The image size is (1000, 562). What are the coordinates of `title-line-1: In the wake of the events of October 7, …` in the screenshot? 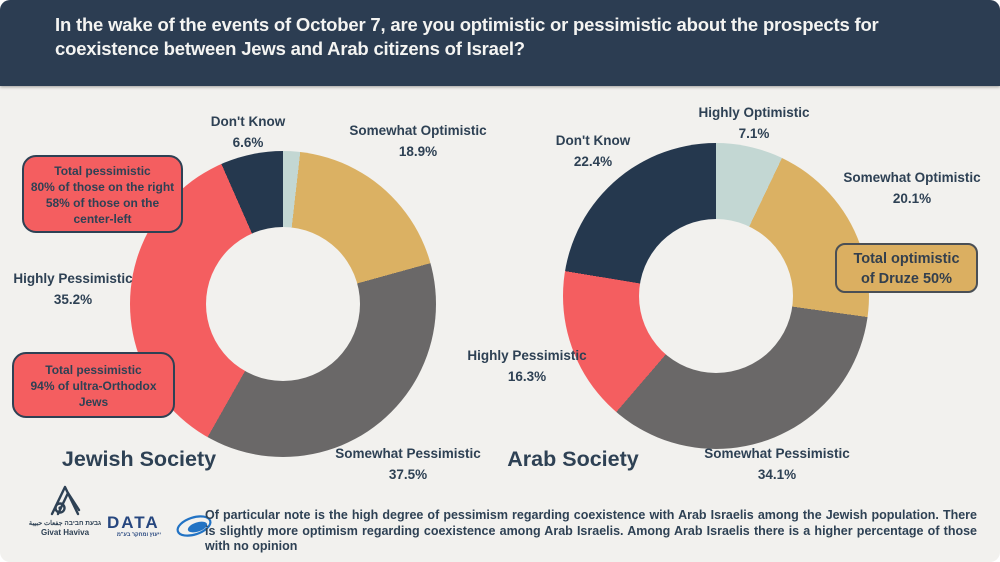 It's located at (467, 24).